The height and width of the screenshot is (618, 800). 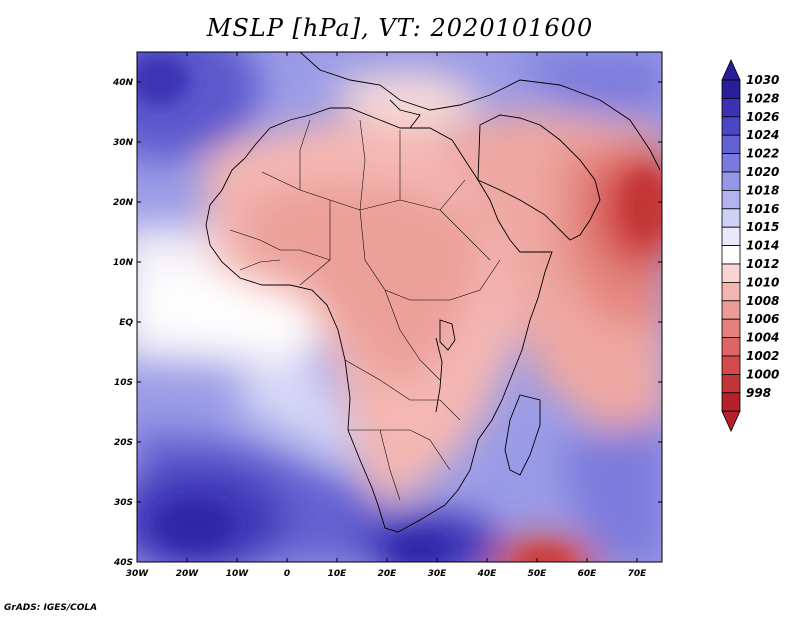 I want to click on colorbar-label: 1012, so click(x=762, y=264).